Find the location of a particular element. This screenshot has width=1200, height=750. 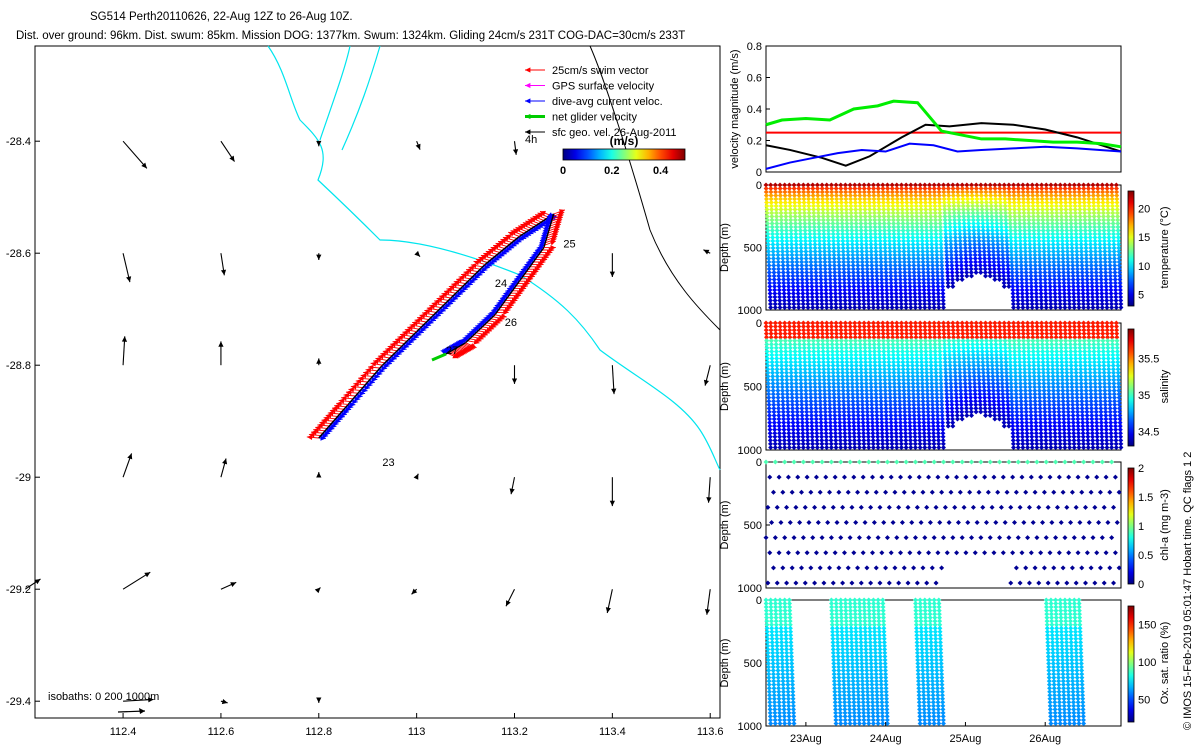

y-axis-label: Depth (m) is located at coordinates (725, 247).